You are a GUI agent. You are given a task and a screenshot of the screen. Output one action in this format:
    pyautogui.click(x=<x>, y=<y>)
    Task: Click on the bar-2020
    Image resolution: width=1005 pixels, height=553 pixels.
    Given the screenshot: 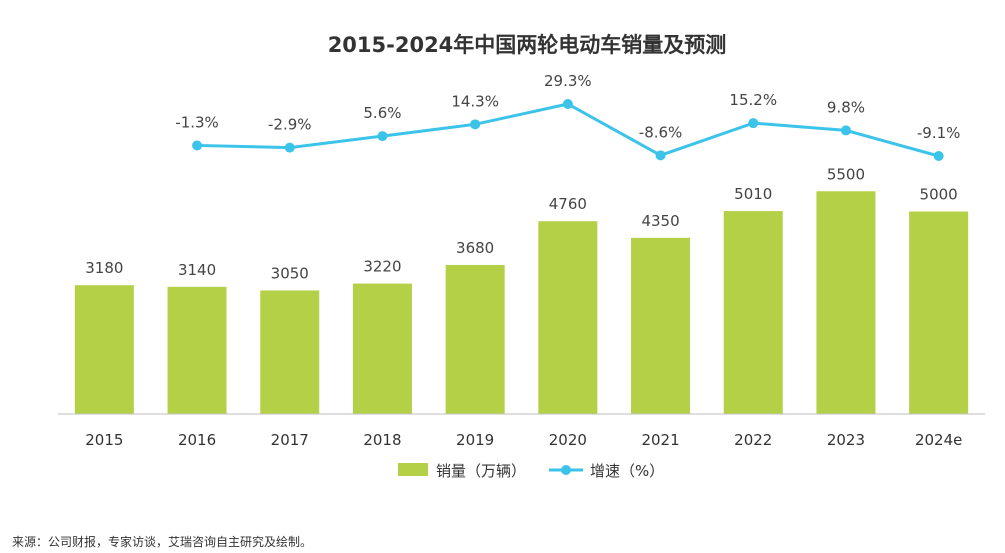 What is the action you would take?
    pyautogui.click(x=568, y=317)
    